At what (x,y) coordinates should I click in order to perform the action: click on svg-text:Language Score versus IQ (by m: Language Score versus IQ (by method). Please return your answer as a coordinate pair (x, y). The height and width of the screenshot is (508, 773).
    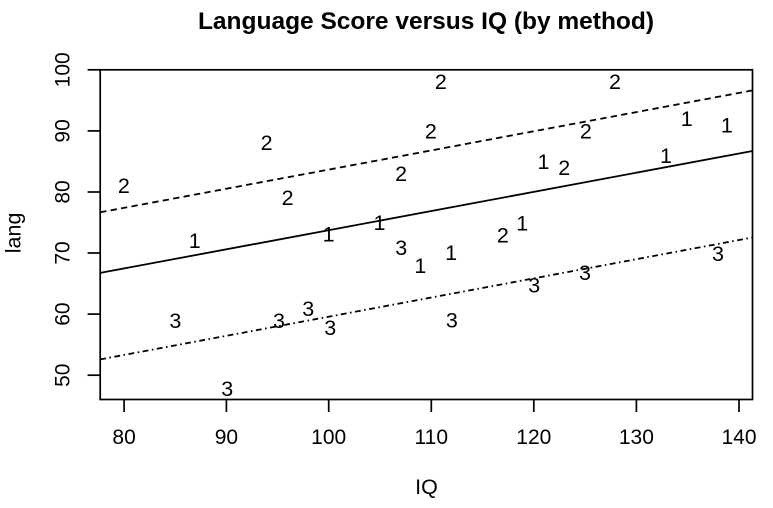
    Looking at the image, I should click on (426, 21).